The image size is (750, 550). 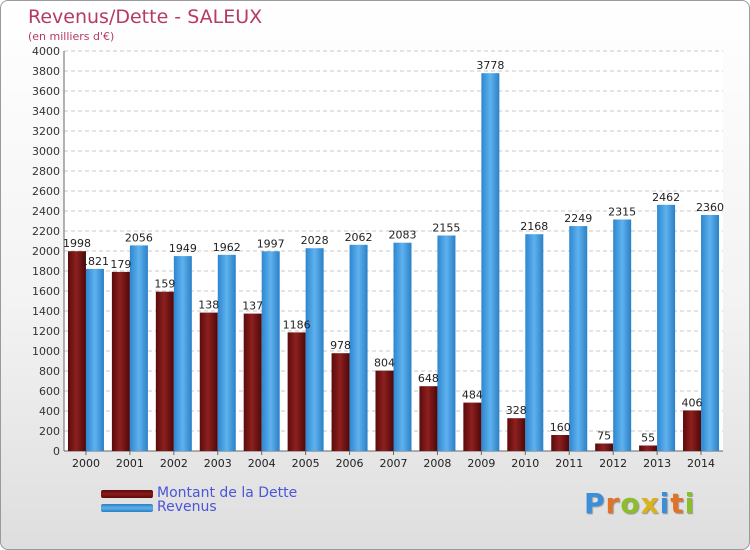 What do you see at coordinates (525, 463) in the screenshot?
I see `x-tick-label: 2010` at bounding box center [525, 463].